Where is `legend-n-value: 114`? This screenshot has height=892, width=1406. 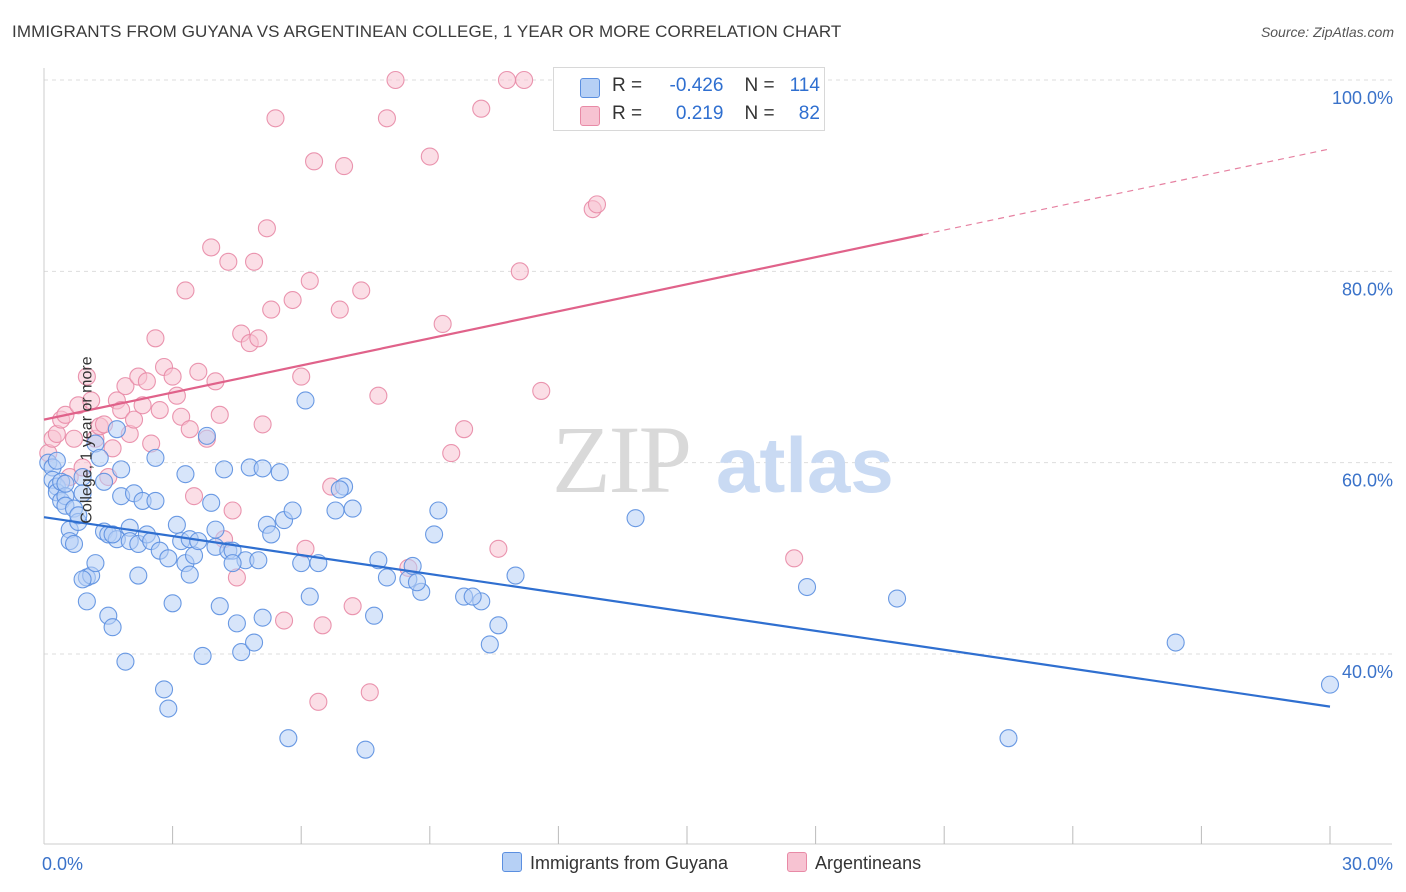 legend-n-value: 114 is located at coordinates (804, 85).